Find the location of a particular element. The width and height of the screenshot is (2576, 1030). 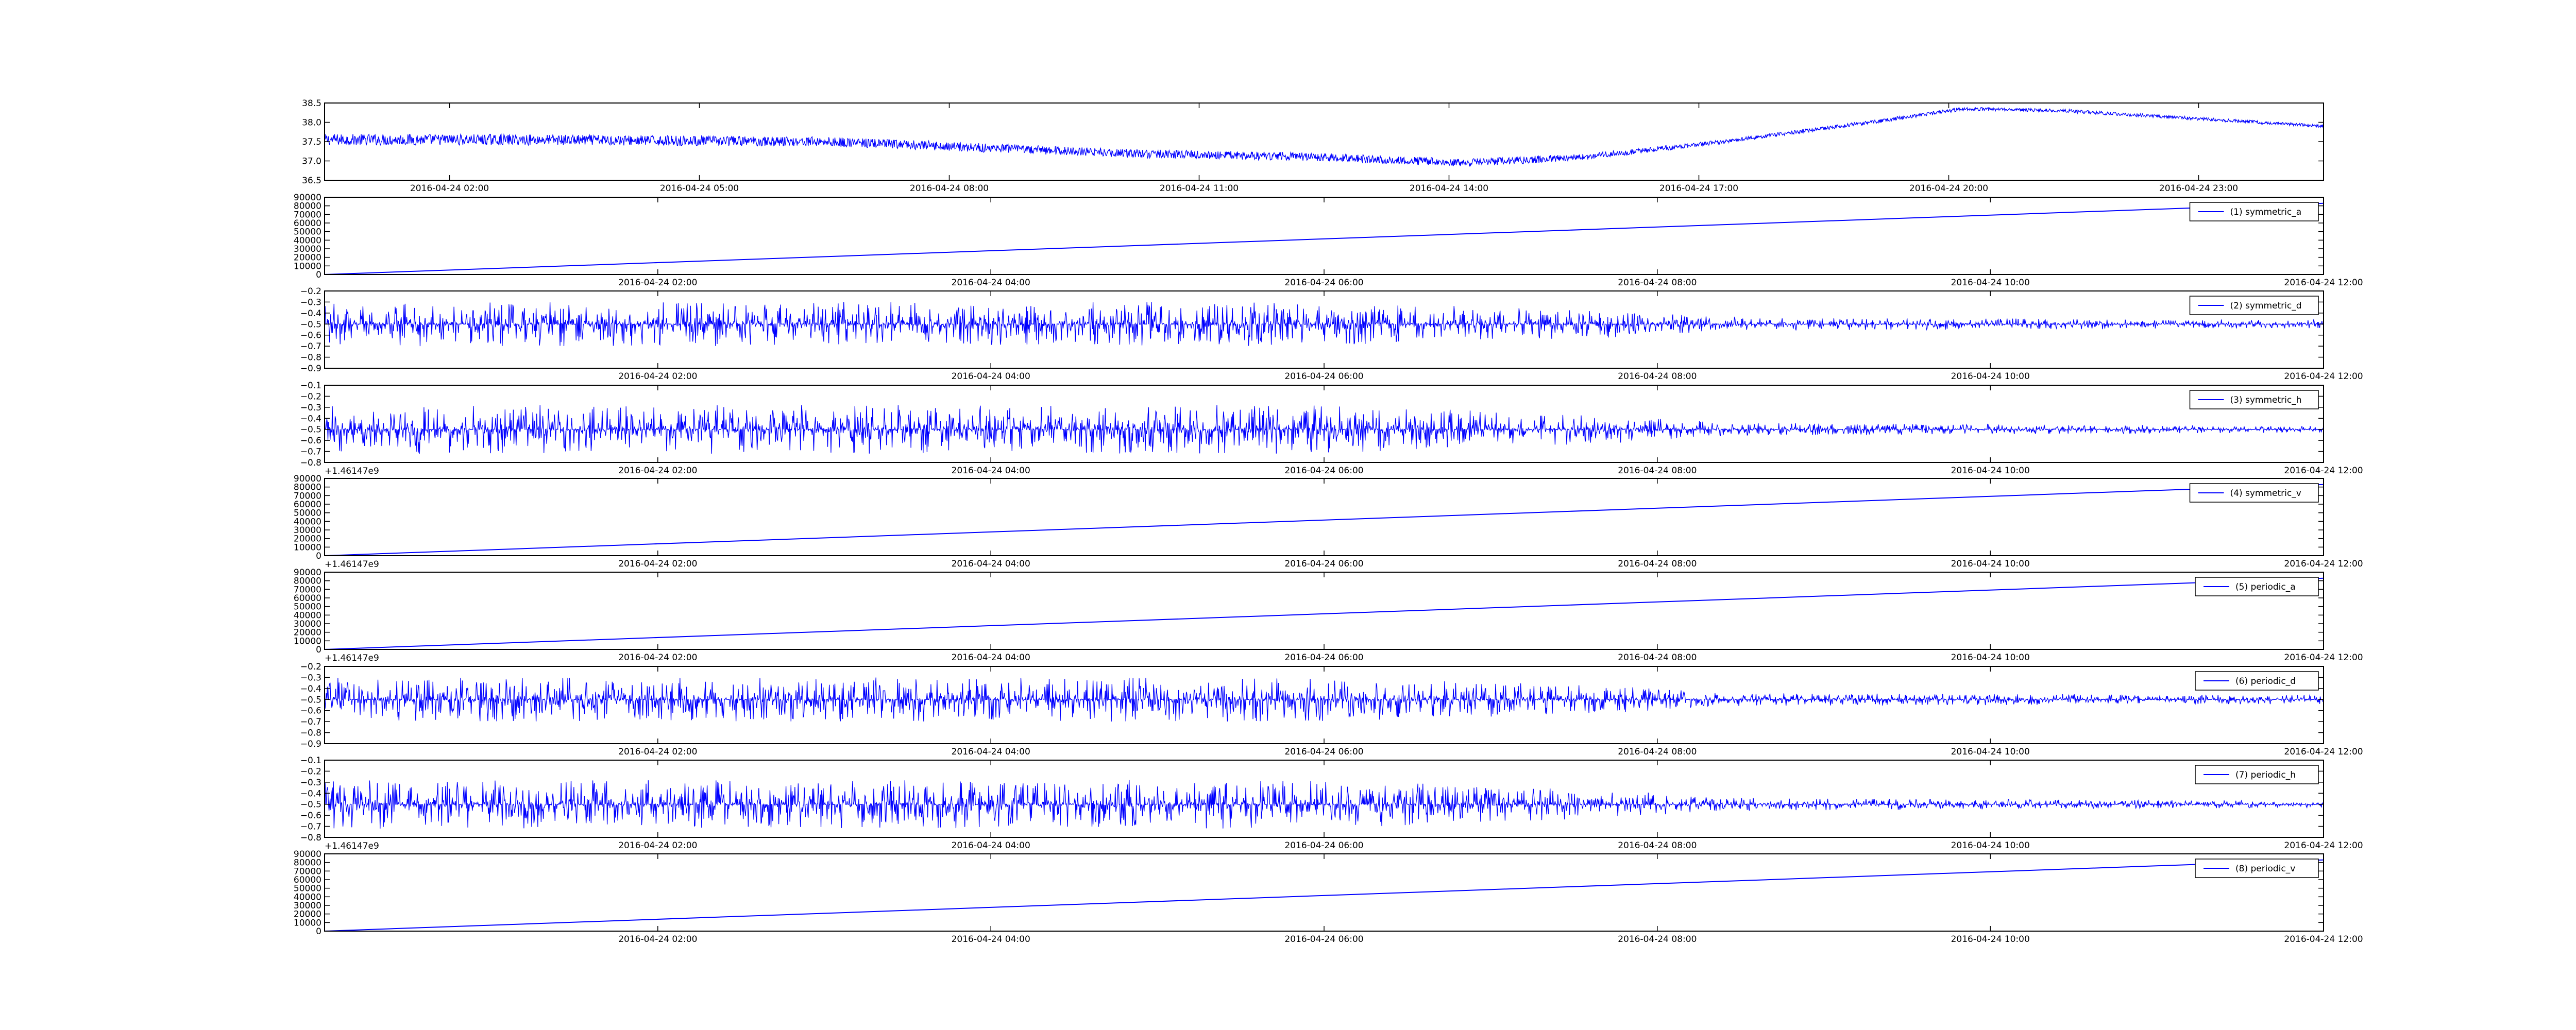

y-tick-label: 37.0 is located at coordinates (311, 162).